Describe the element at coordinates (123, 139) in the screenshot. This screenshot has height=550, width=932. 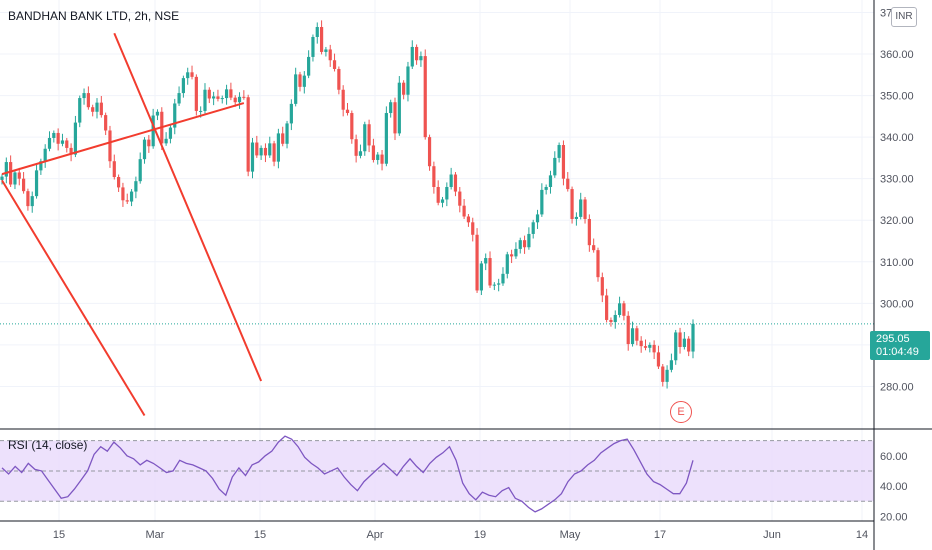
I see `trendline-rising-resistance` at that location.